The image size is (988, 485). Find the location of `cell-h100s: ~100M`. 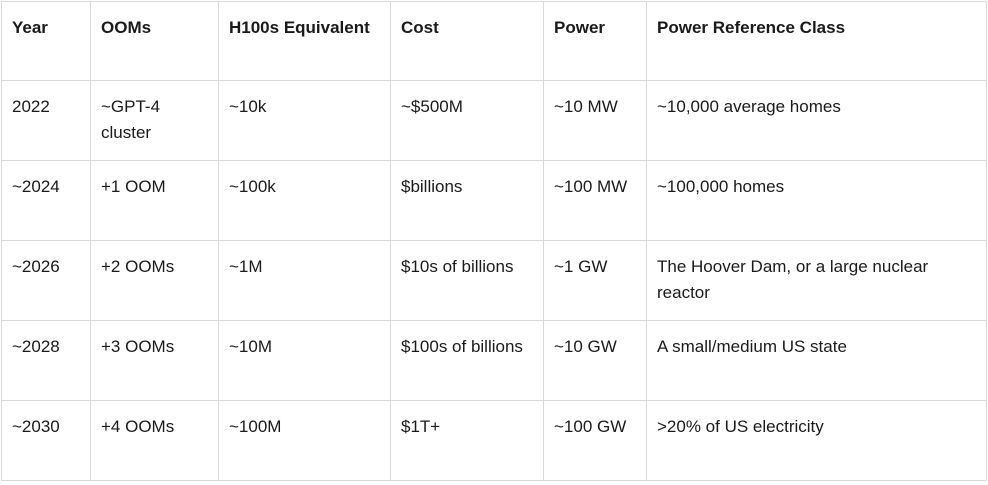

cell-h100s: ~100M is located at coordinates (304, 440).